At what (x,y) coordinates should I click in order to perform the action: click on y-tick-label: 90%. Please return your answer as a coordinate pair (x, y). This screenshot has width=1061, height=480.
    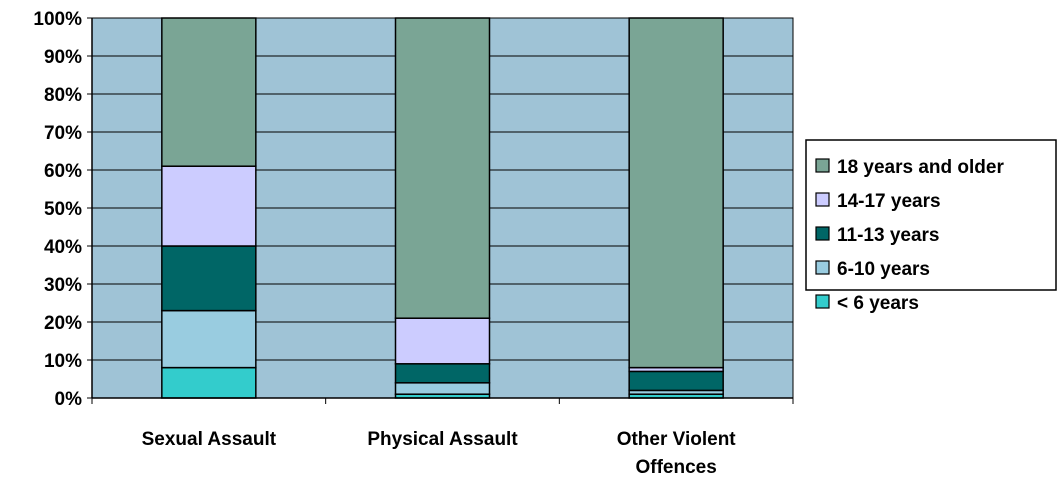
    Looking at the image, I should click on (63, 57).